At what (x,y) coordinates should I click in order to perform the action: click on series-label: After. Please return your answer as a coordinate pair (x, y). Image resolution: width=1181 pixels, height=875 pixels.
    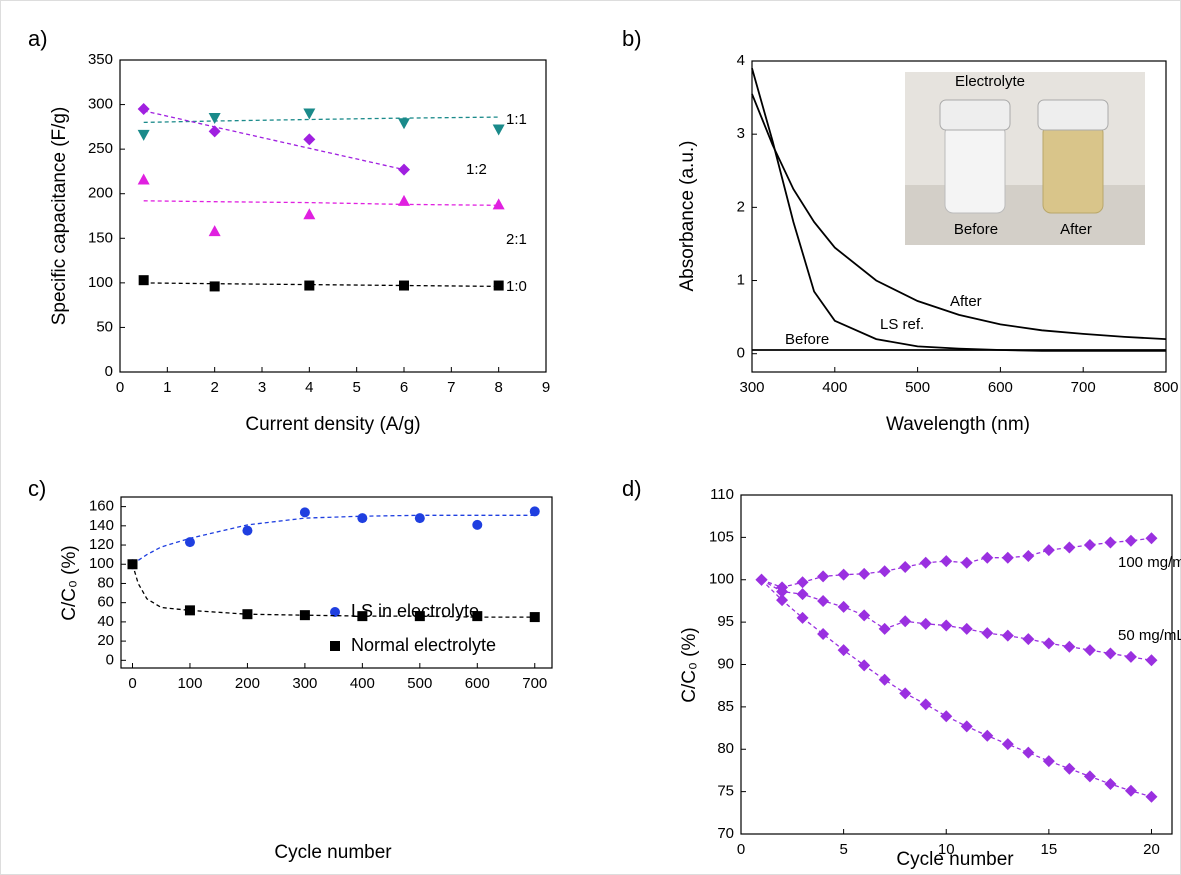
    Looking at the image, I should click on (966, 301).